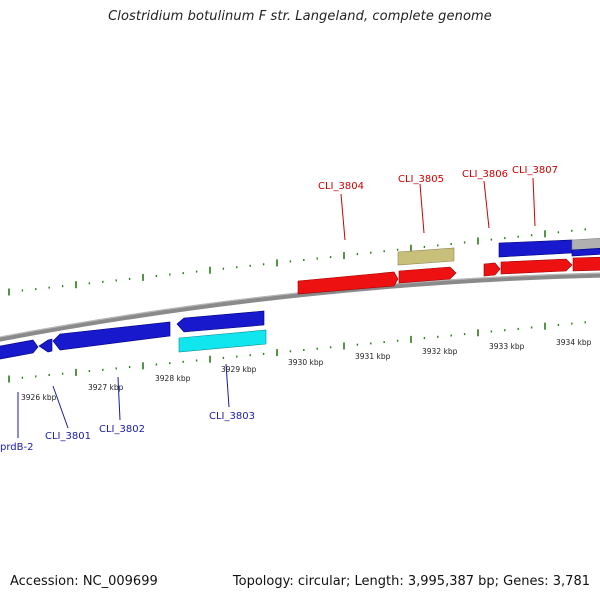  What do you see at coordinates (535, 248) in the screenshot?
I see `gene-blue-top-right` at bounding box center [535, 248].